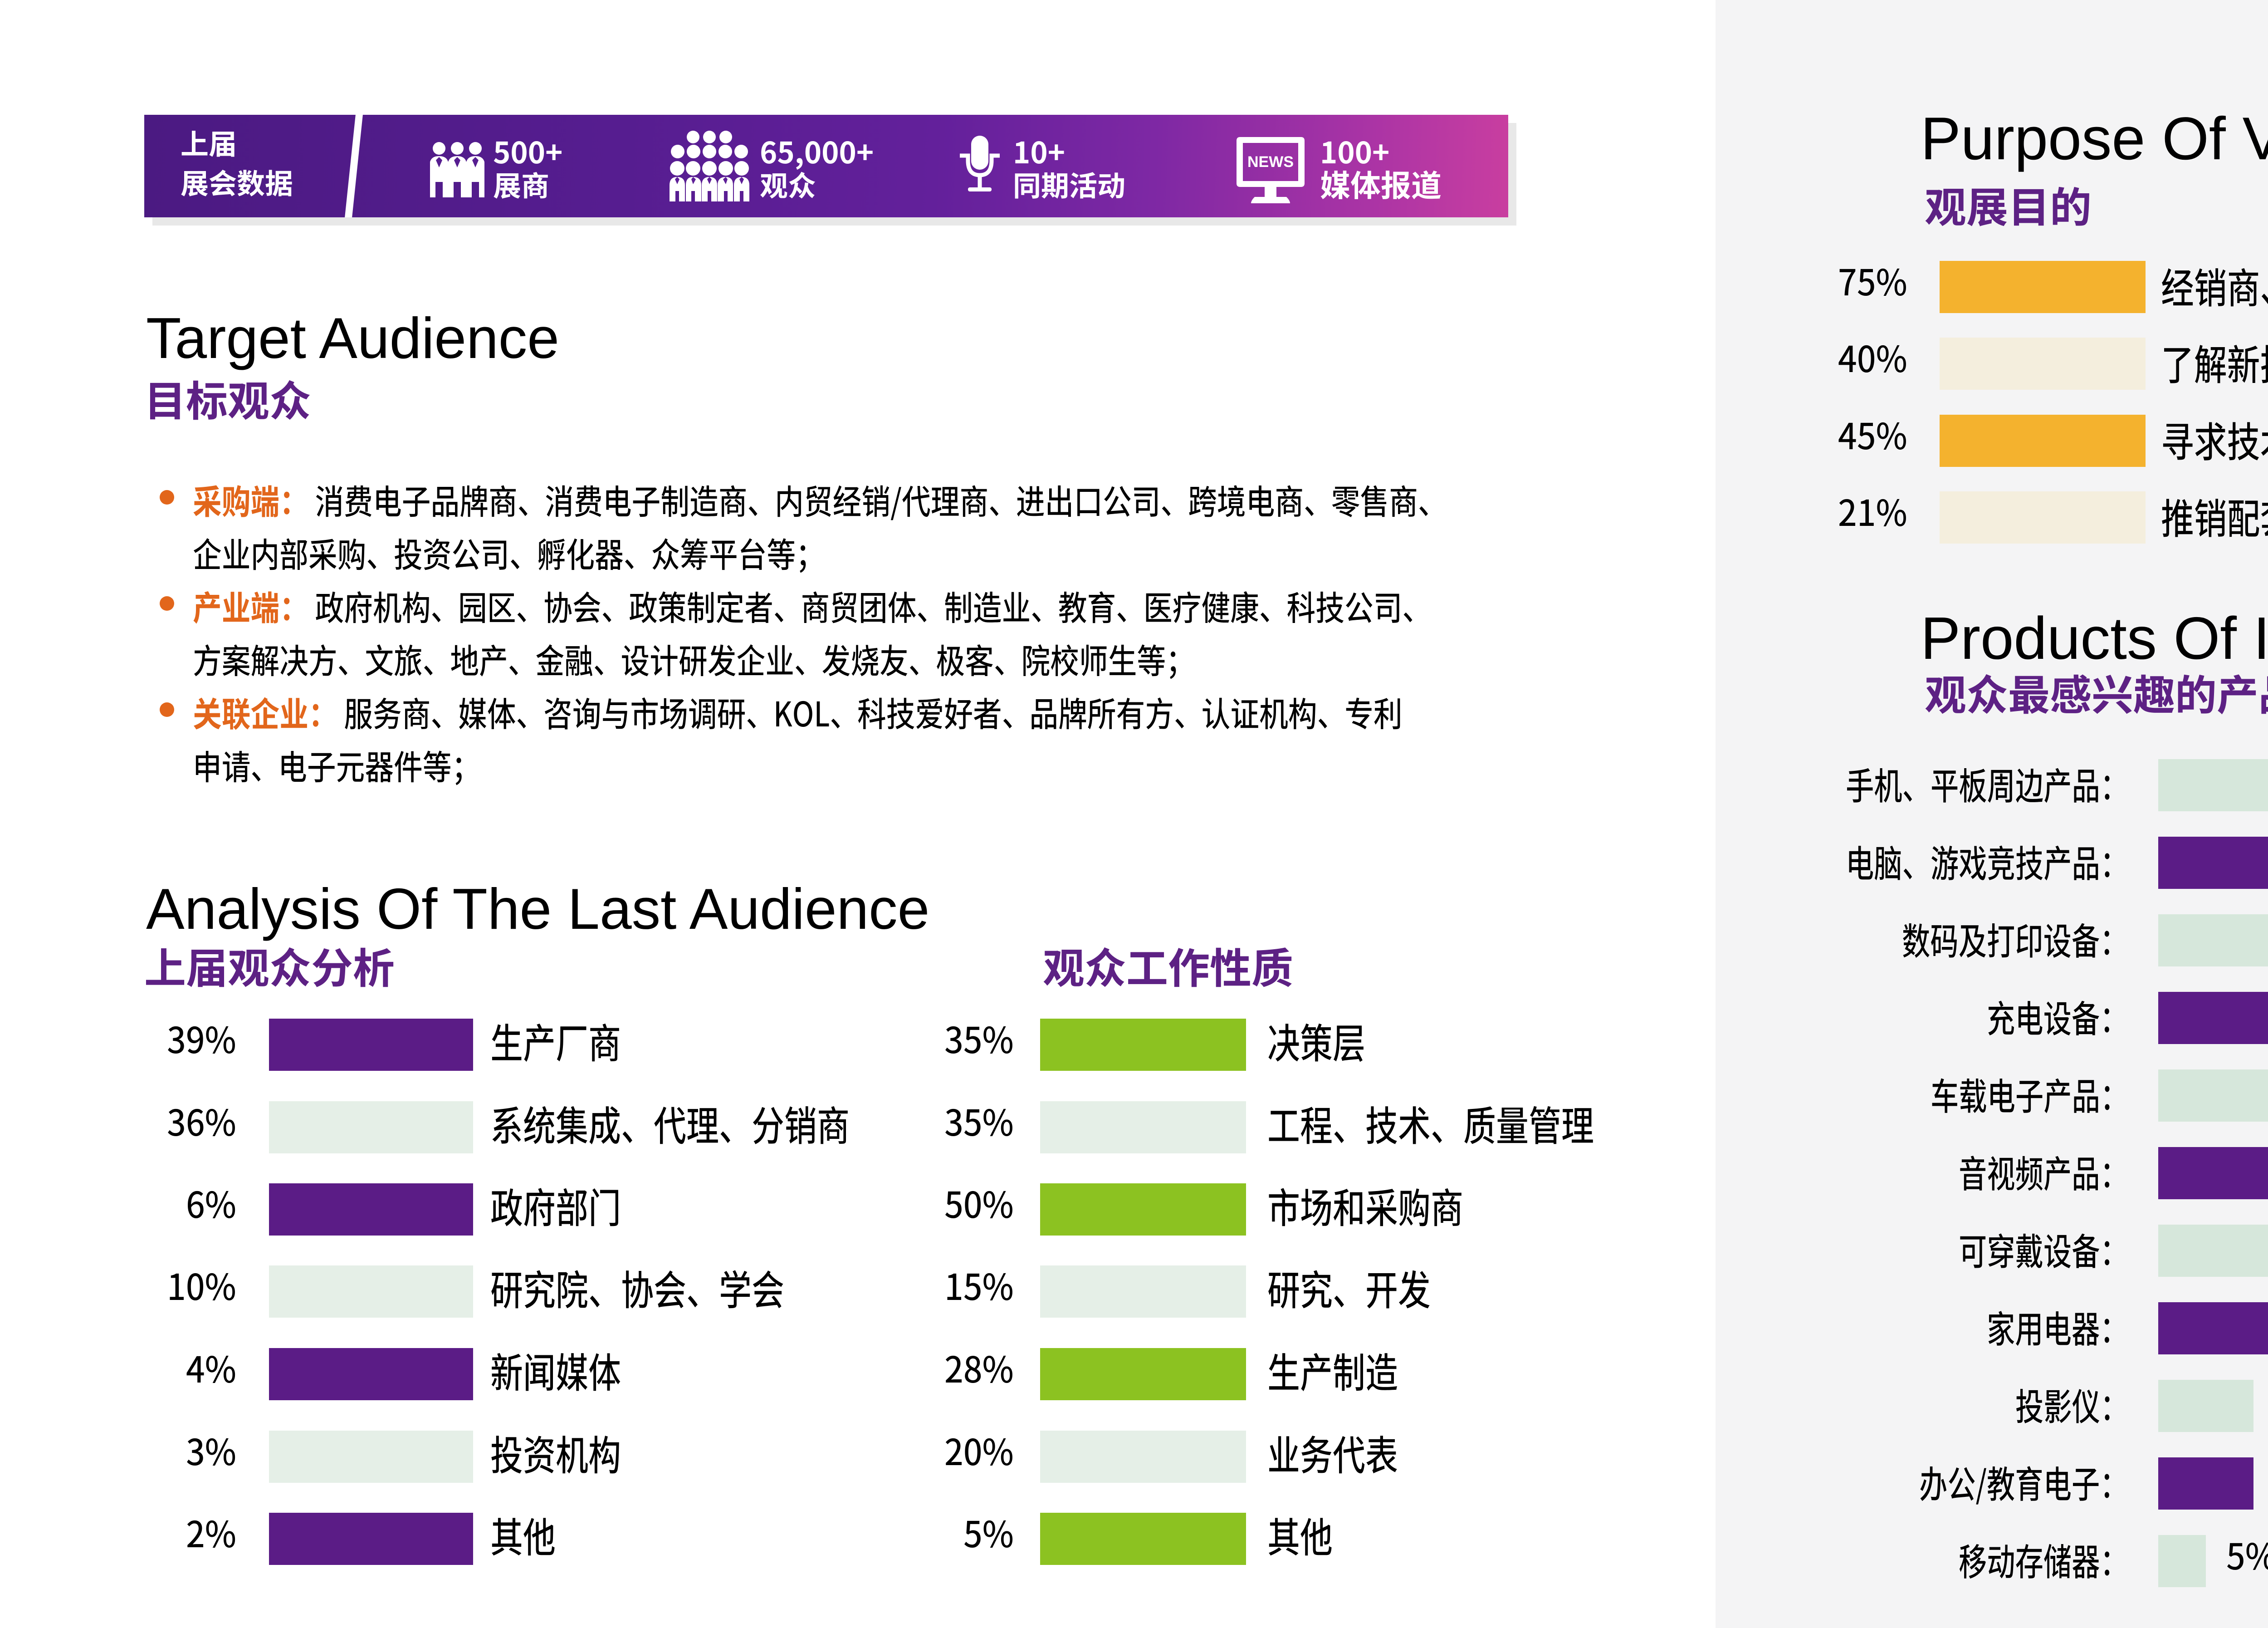 The height and width of the screenshot is (1628, 2268). Describe the element at coordinates (1270, 162) in the screenshot. I see `svg-text: NEWS` at that location.